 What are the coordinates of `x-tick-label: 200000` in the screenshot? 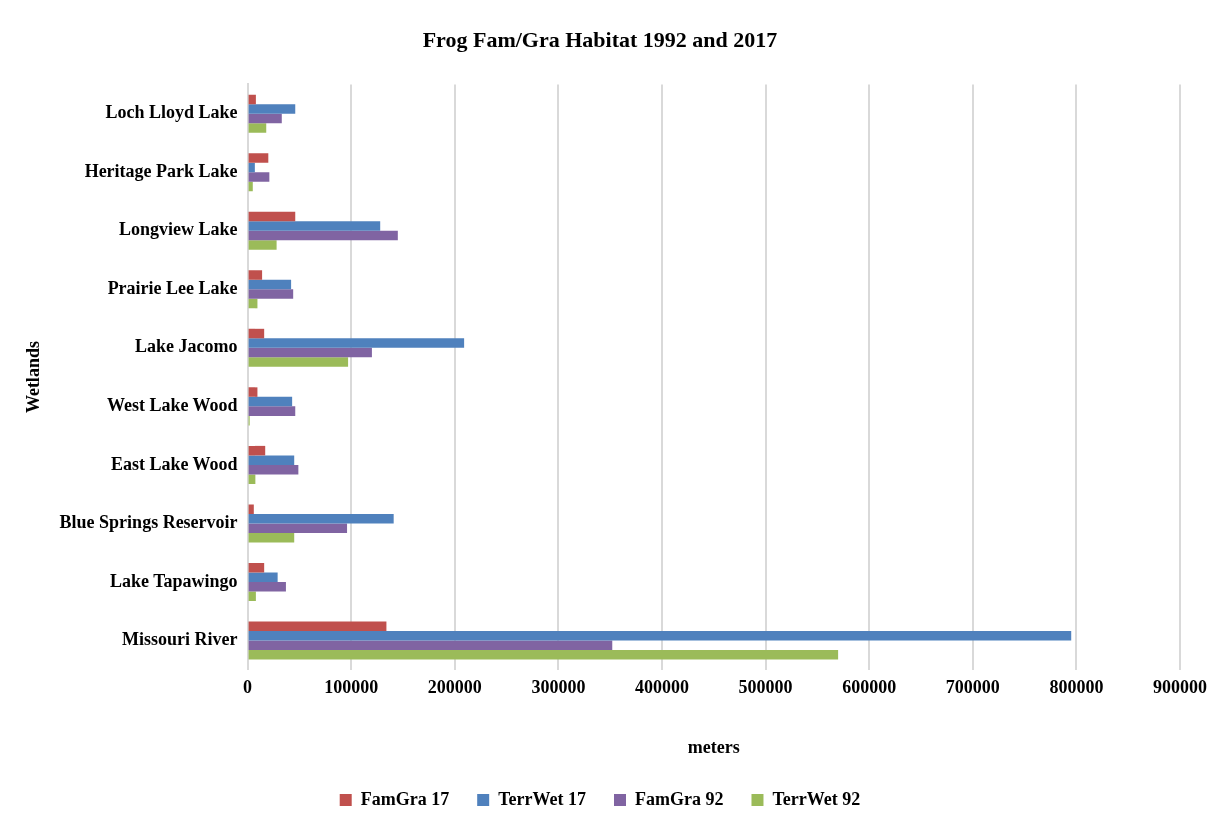 It's located at (454, 687).